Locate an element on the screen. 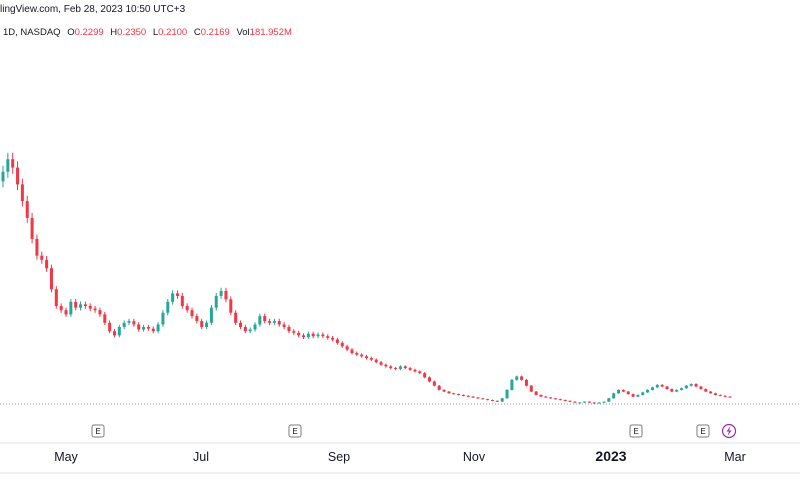 This screenshot has height=500, width=800. high-value: 0.2350 is located at coordinates (132, 32).